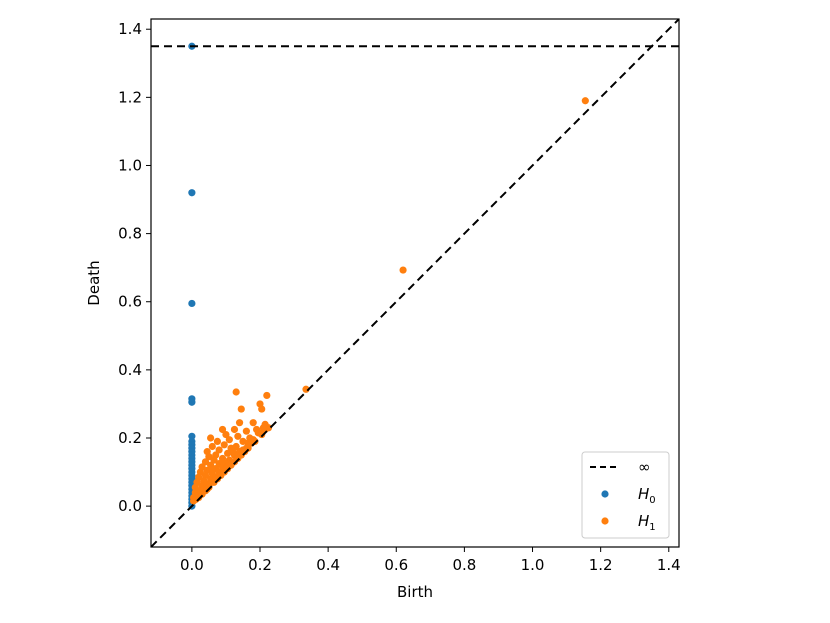 This screenshot has height=623, width=830. I want to click on legend-h0-letter: H, so click(643, 494).